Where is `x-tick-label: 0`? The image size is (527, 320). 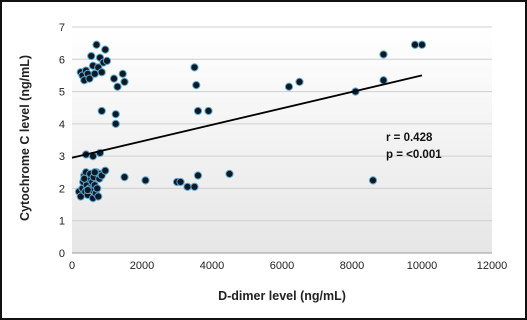
x-tick-label: 0 is located at coordinates (72, 266).